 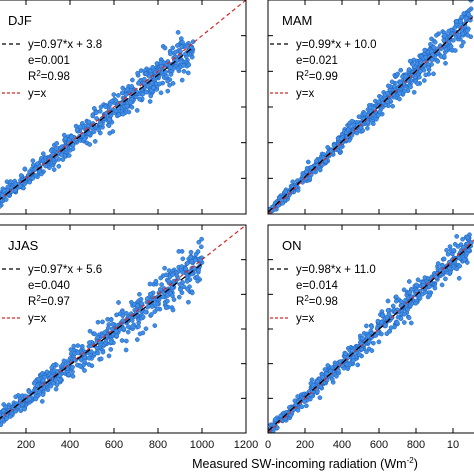 I want to click on legend-fit-label: y=0.99*x + 10.0, so click(x=336, y=45).